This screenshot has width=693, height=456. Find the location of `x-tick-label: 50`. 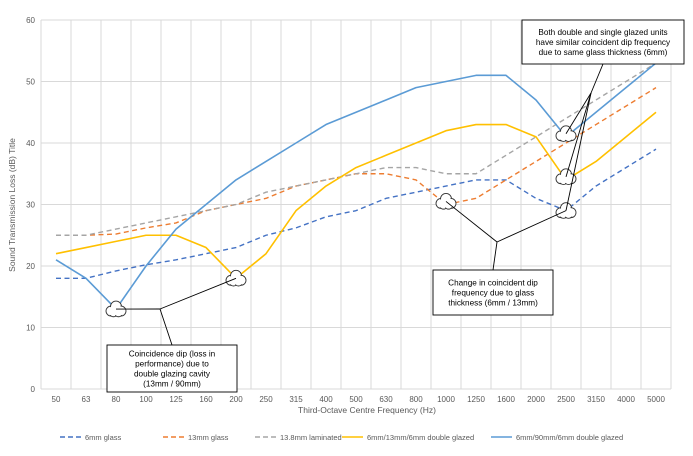

x-tick-label: 50 is located at coordinates (56, 399).